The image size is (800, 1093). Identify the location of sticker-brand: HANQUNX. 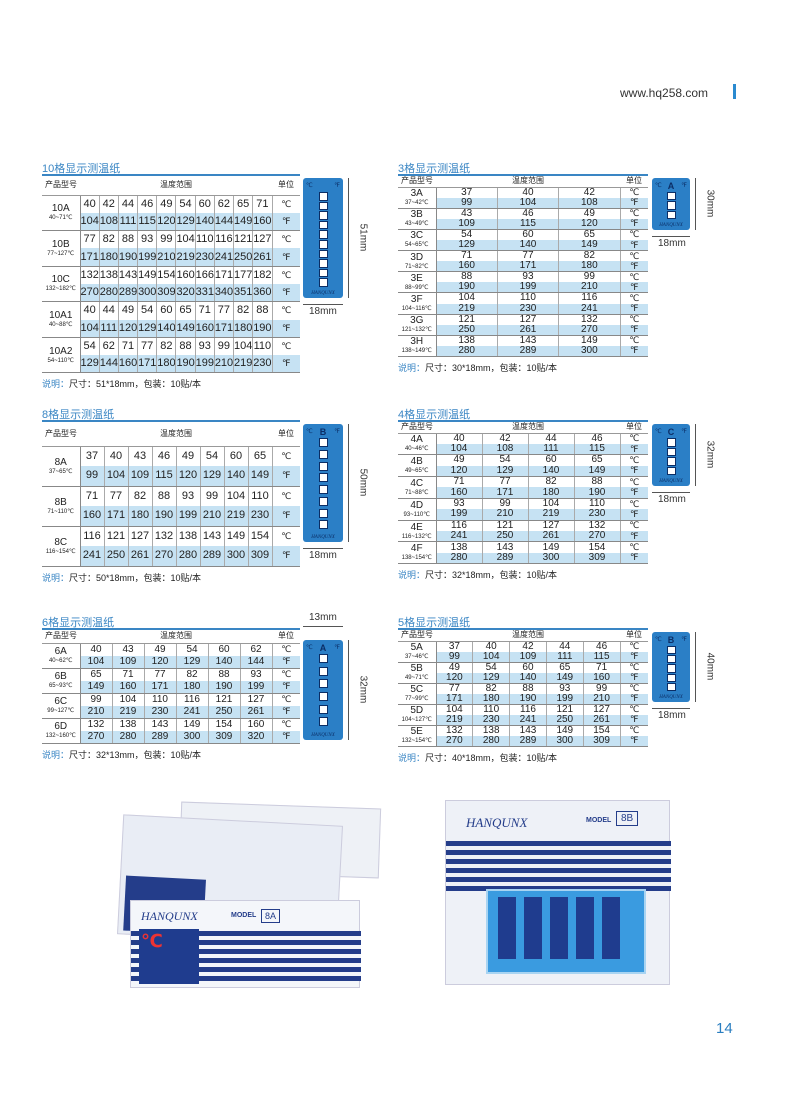
(671, 697).